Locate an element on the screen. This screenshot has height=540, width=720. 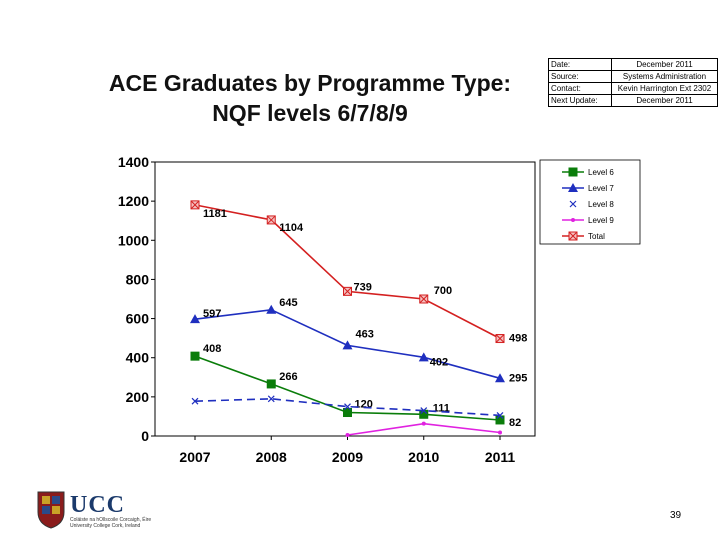
info-row-contact: Contact: Kevin Harrington Ext 2302 is located at coordinates (633, 88).